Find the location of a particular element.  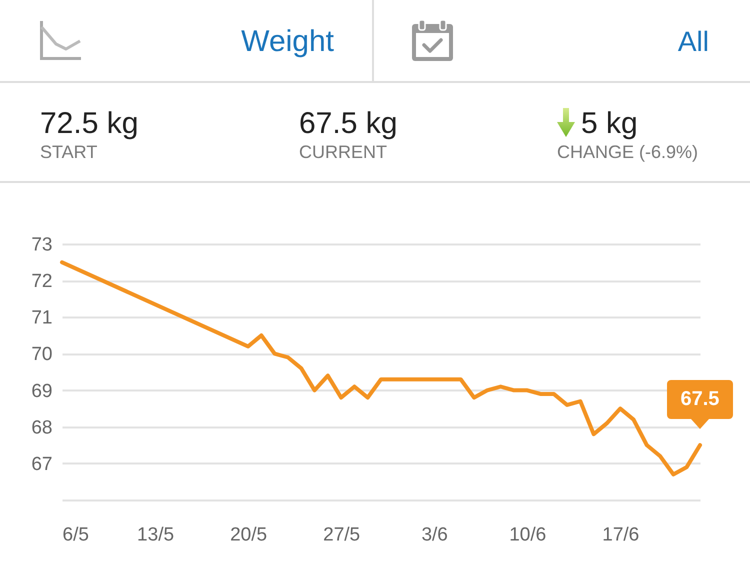

text: Weight is located at coordinates (287, 41).